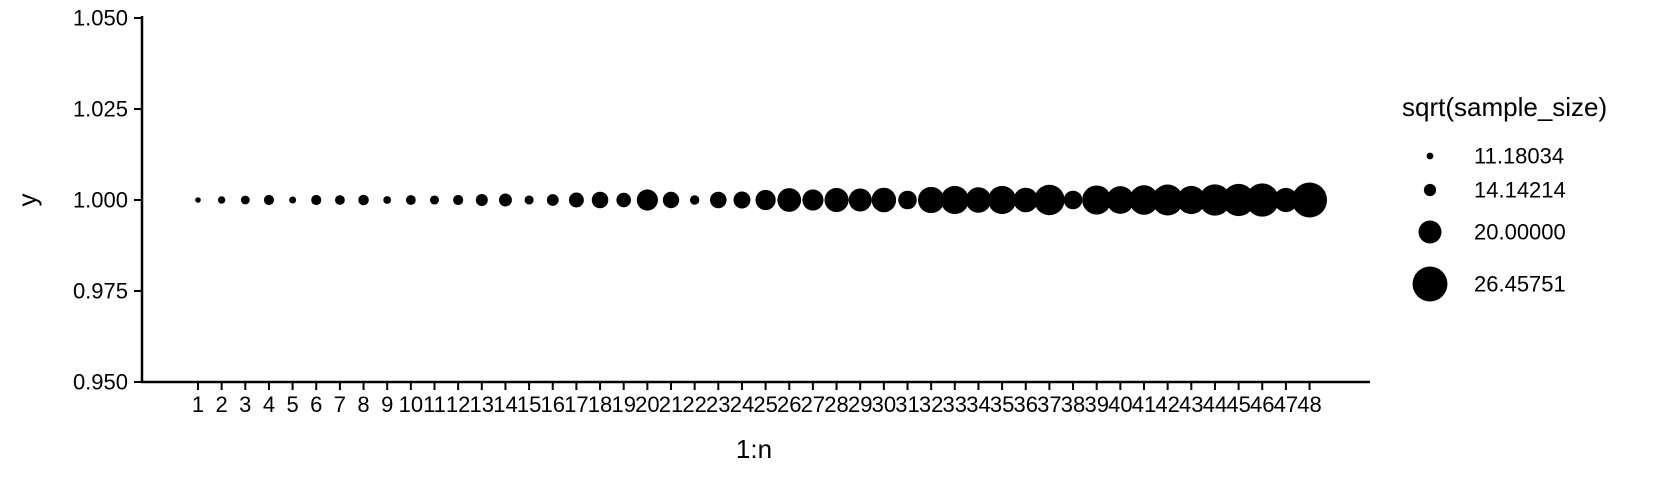 The height and width of the screenshot is (480, 1680). I want to click on x-tick-label: 38, so click(1073, 404).